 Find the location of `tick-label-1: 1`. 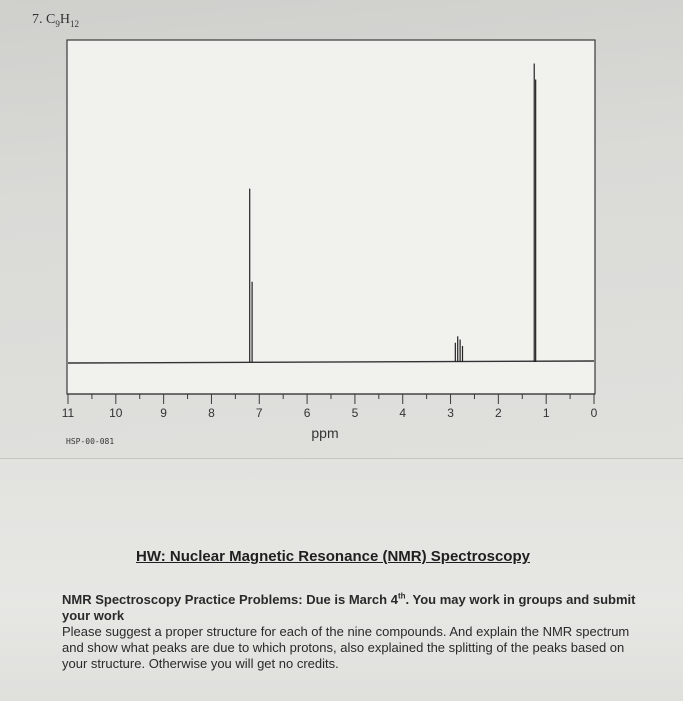

tick-label-1: 1 is located at coordinates (546, 413).